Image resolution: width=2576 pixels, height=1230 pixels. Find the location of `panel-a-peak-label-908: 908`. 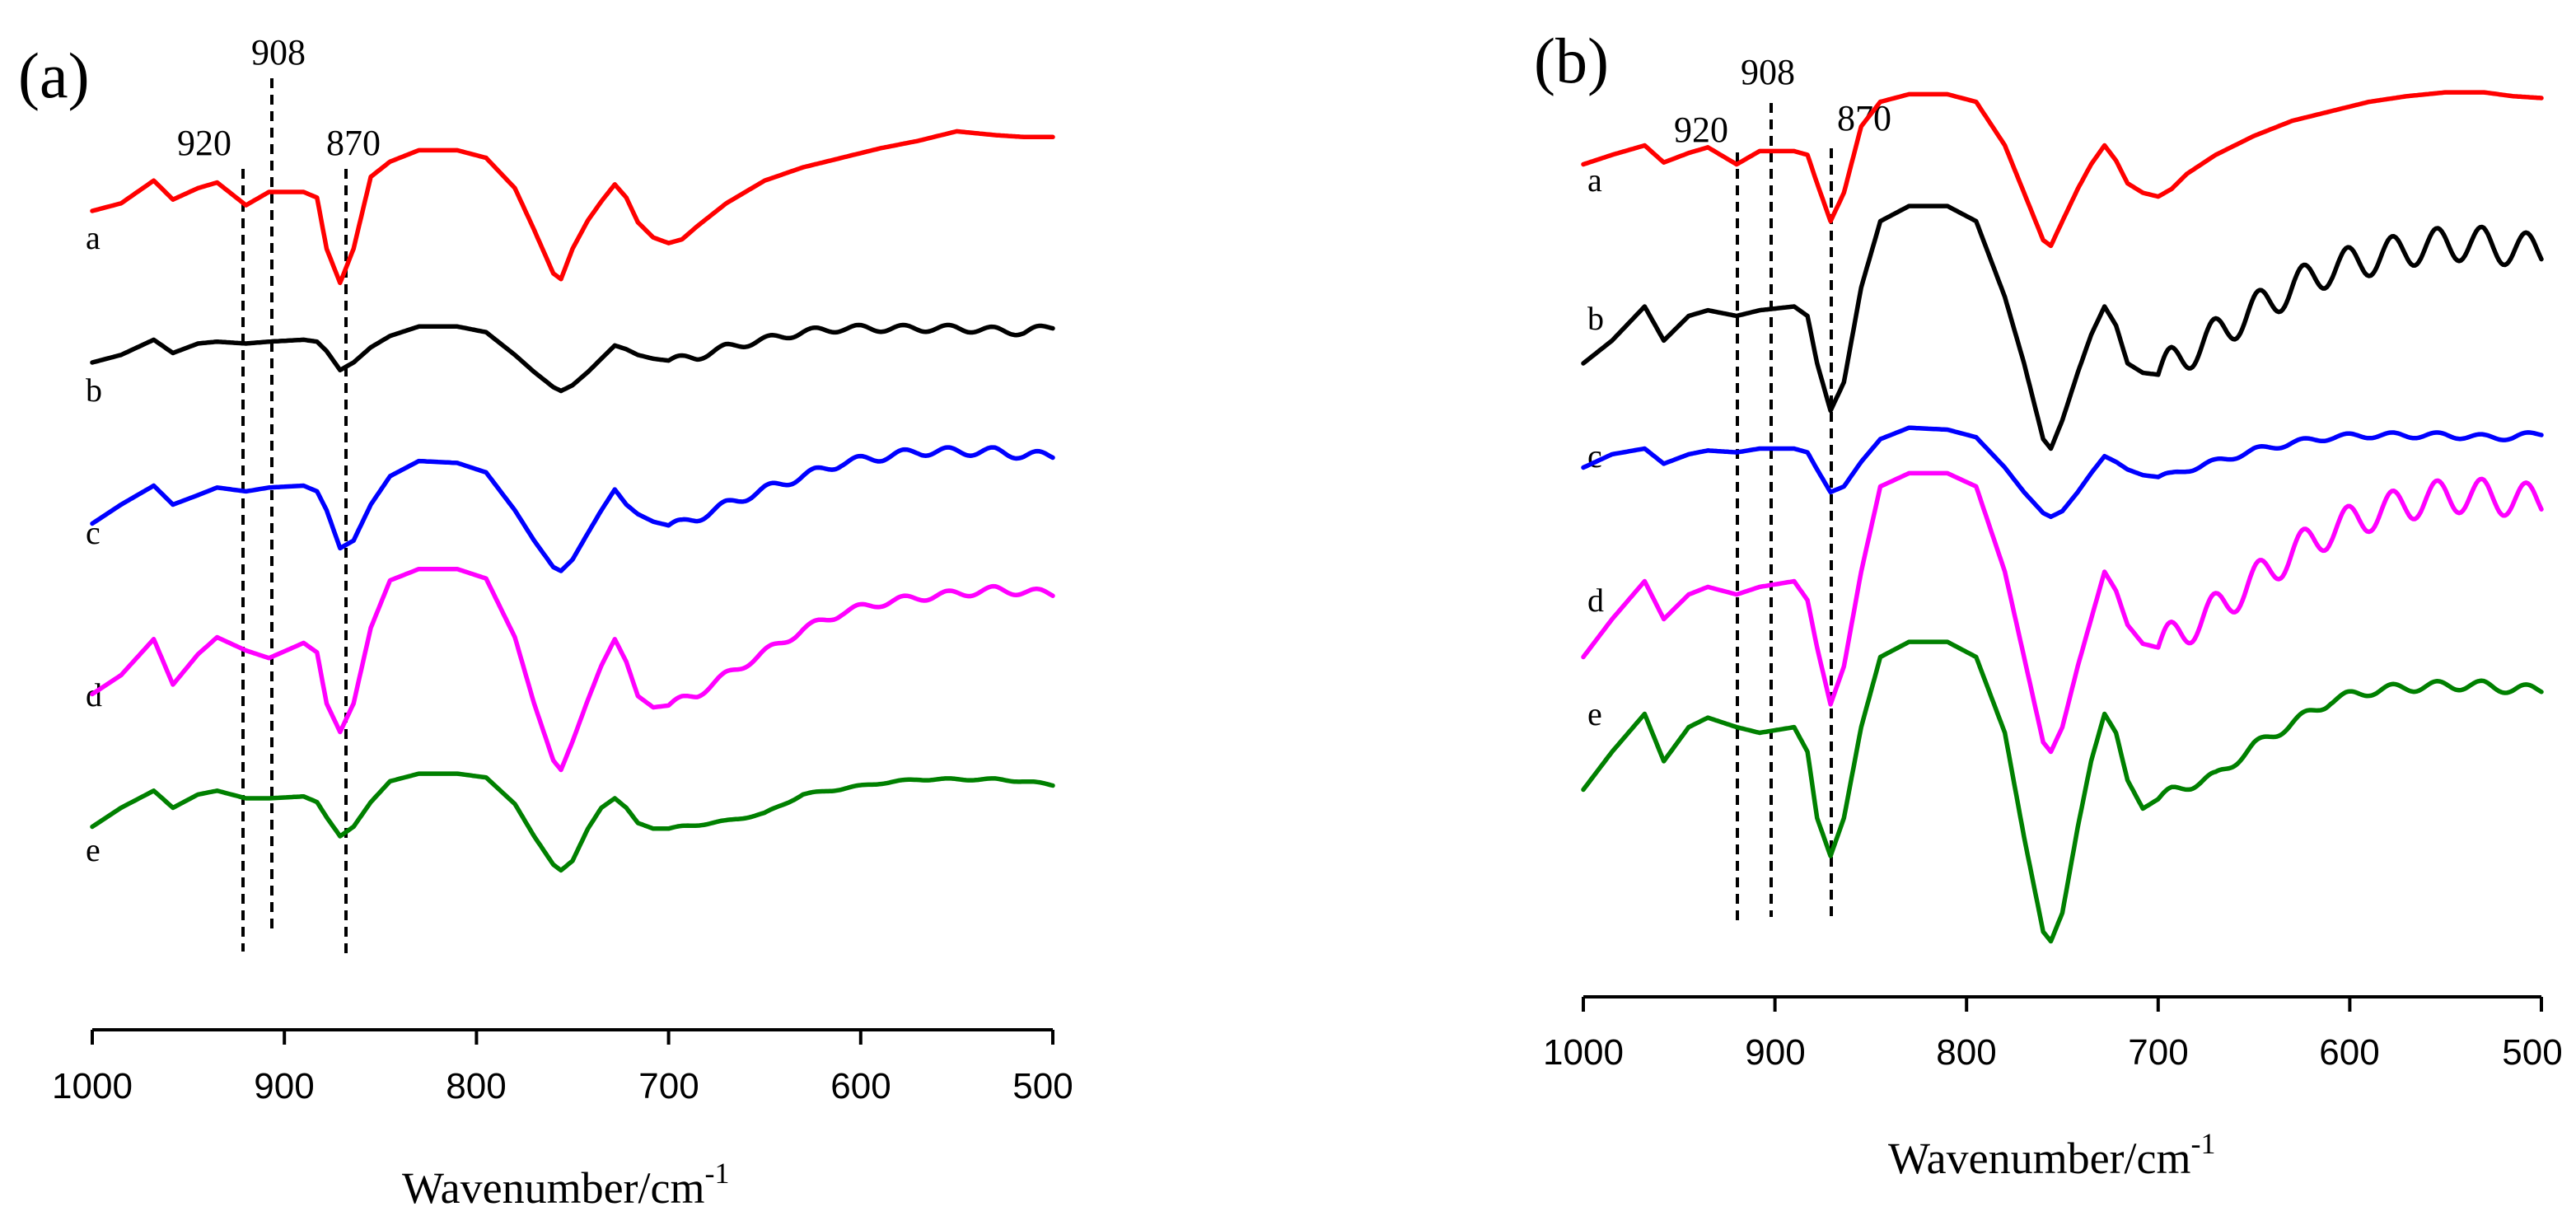

panel-a-peak-label-908: 908 is located at coordinates (278, 52).